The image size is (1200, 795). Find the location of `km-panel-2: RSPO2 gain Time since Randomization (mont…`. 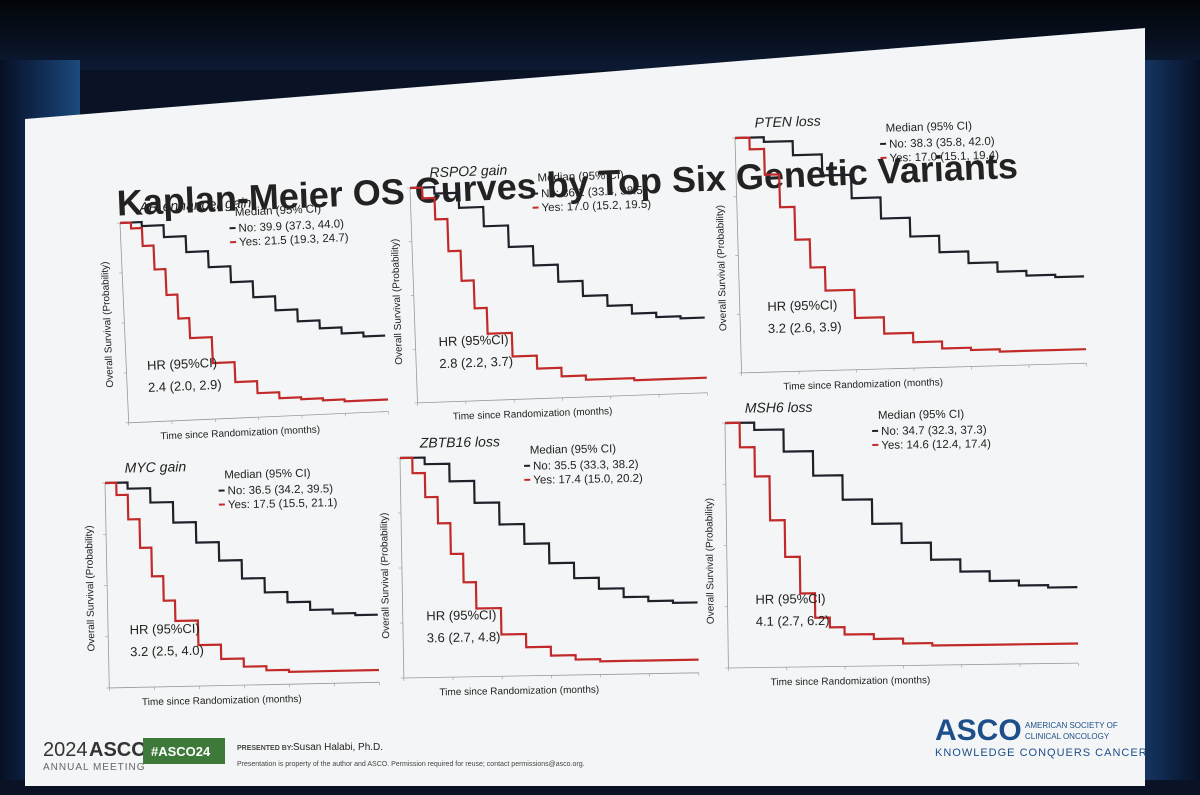

km-panel-2: RSPO2 gain Time since Randomization (mont… is located at coordinates (549, 292).